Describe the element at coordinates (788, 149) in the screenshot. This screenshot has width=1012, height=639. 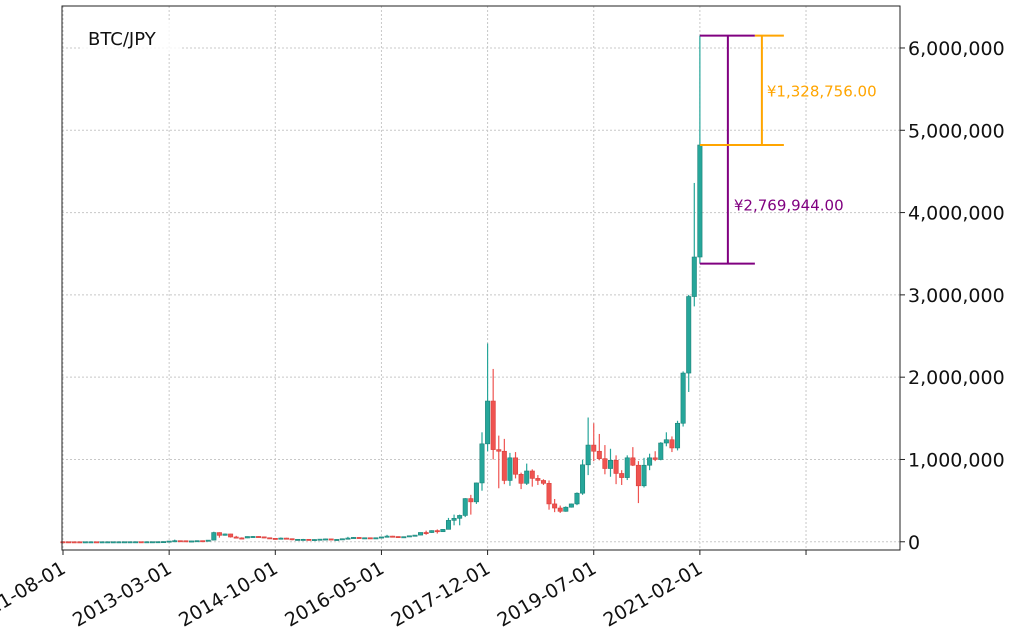
I see `annotations: ¥1,328,756.00 ¥2,769,944.00` at that location.